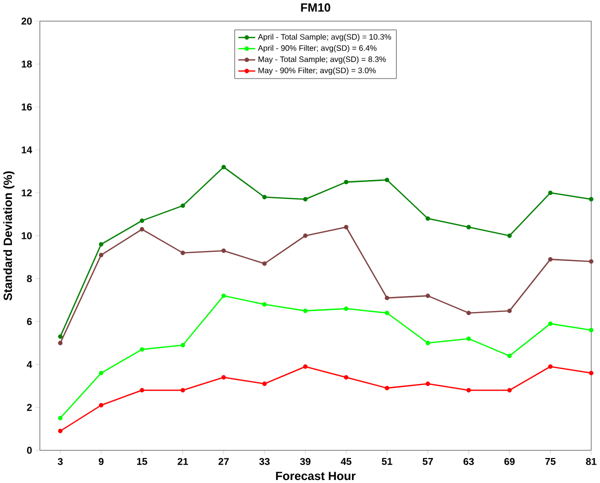  What do you see at coordinates (264, 461) in the screenshot?
I see `x-tick-label: 33` at bounding box center [264, 461].